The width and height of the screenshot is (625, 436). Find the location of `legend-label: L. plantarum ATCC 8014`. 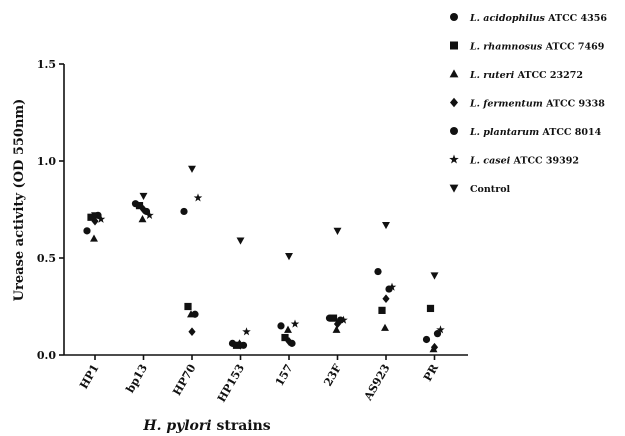

legend-label: L. plantarum ATCC 8014 is located at coordinates (535, 132).